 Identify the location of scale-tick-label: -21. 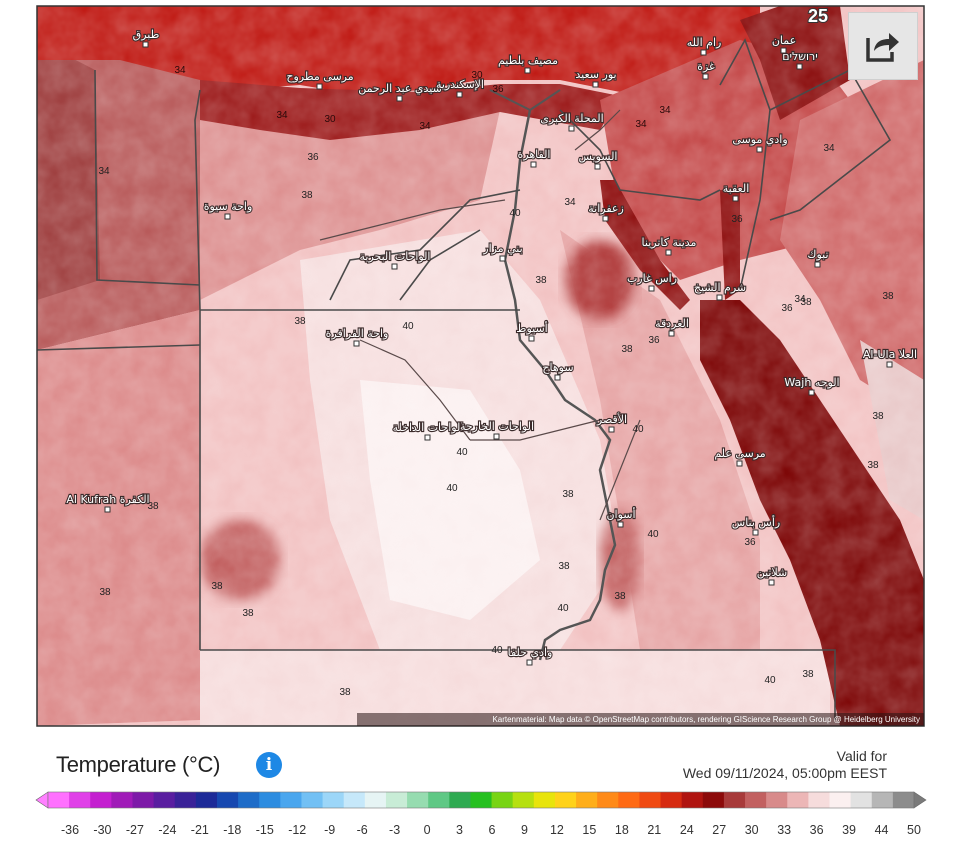
(200, 830).